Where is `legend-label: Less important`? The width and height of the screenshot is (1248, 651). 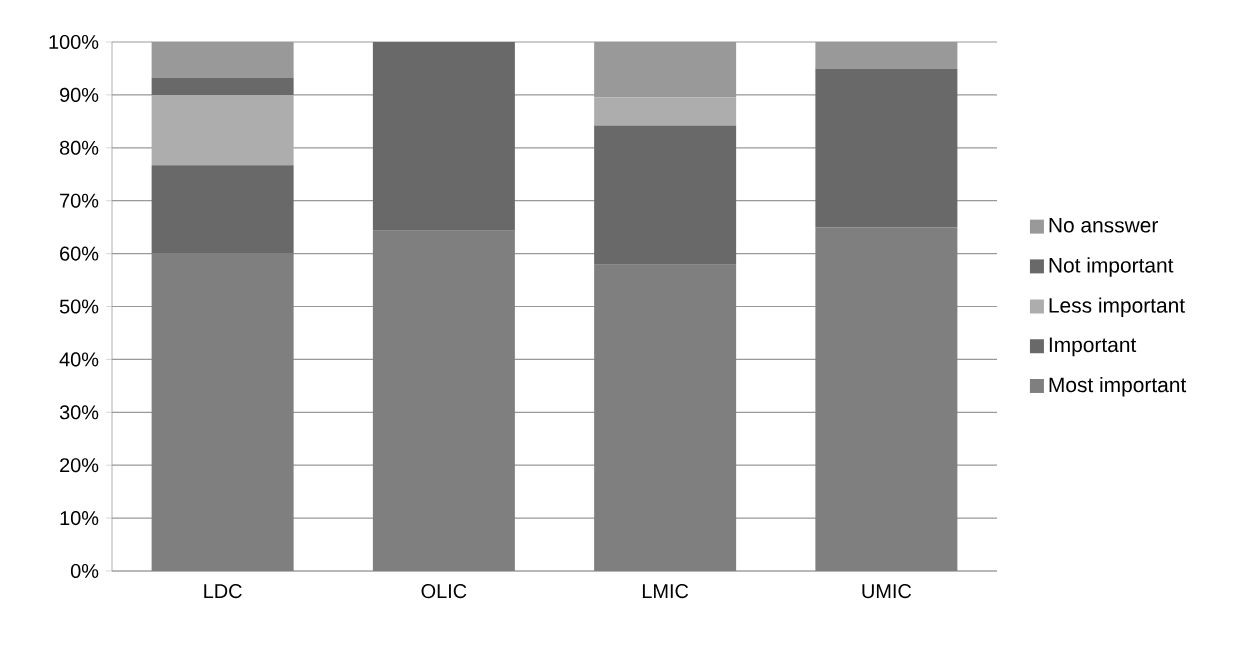
legend-label: Less important is located at coordinates (1117, 307).